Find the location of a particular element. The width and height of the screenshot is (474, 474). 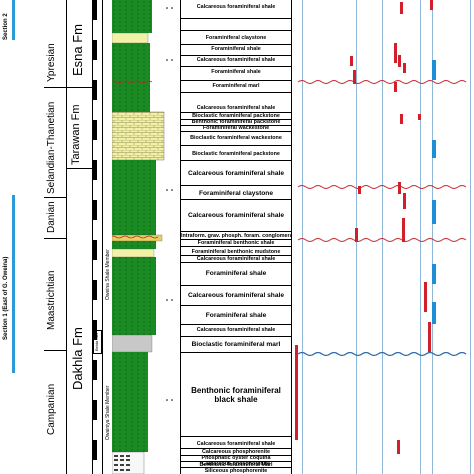

formation-tarawan: Tarawan Fm is located at coordinates (76, 134).